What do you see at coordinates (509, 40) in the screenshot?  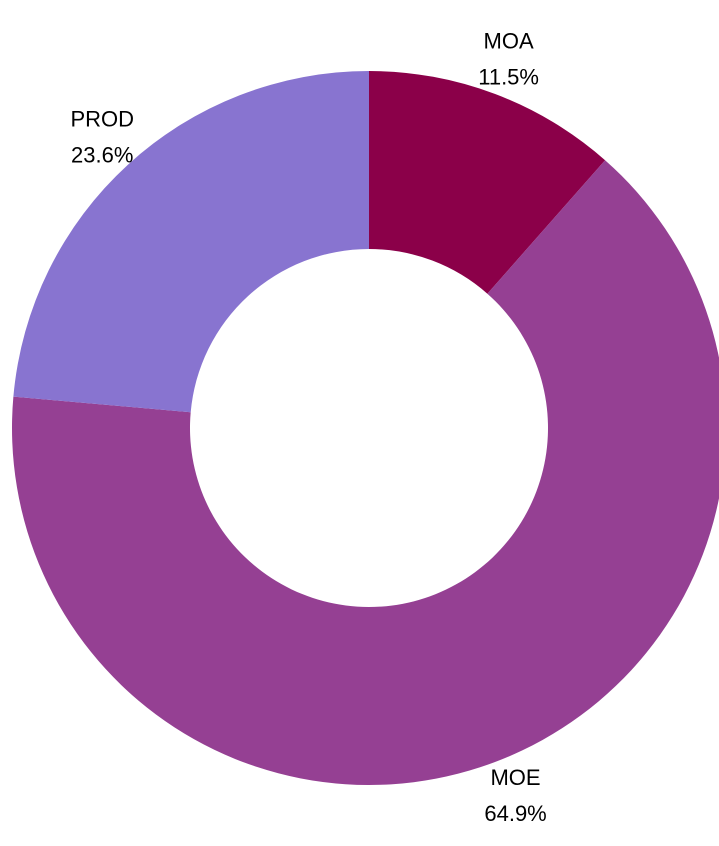 I see `slice-label-moa: MOA` at bounding box center [509, 40].